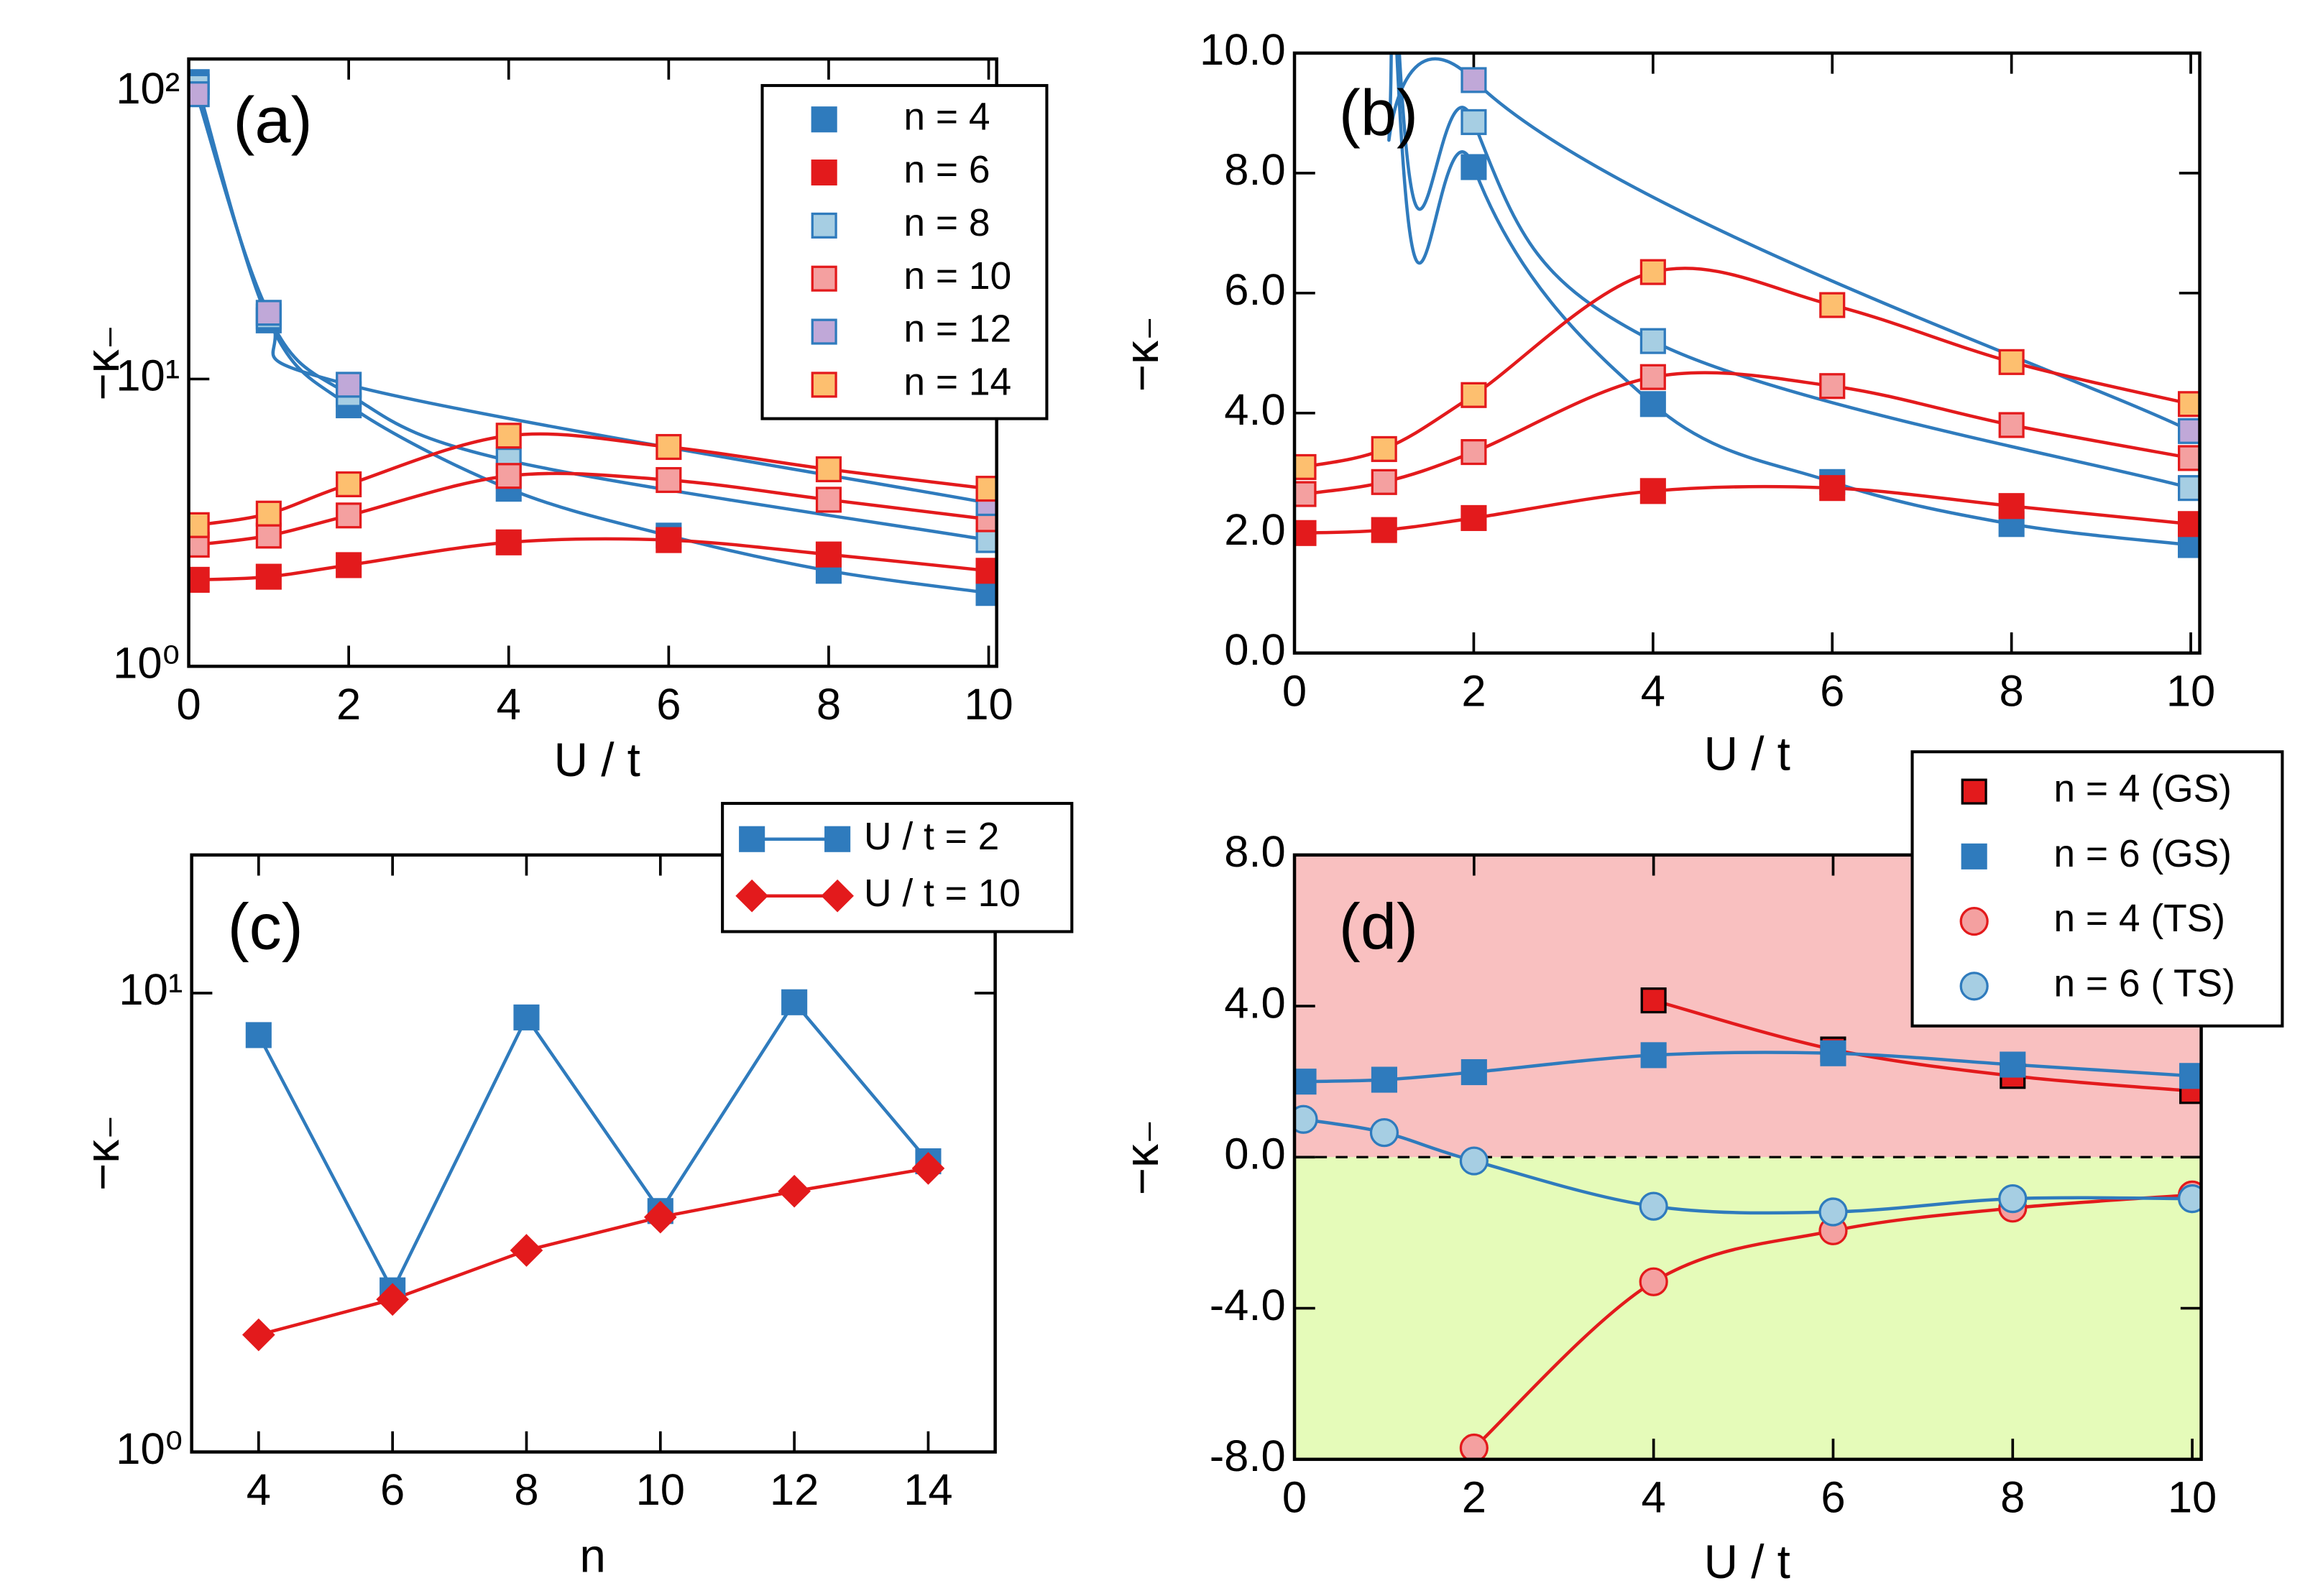  Describe the element at coordinates (957, 329) in the screenshot. I see `legend-label: n = 12` at that location.